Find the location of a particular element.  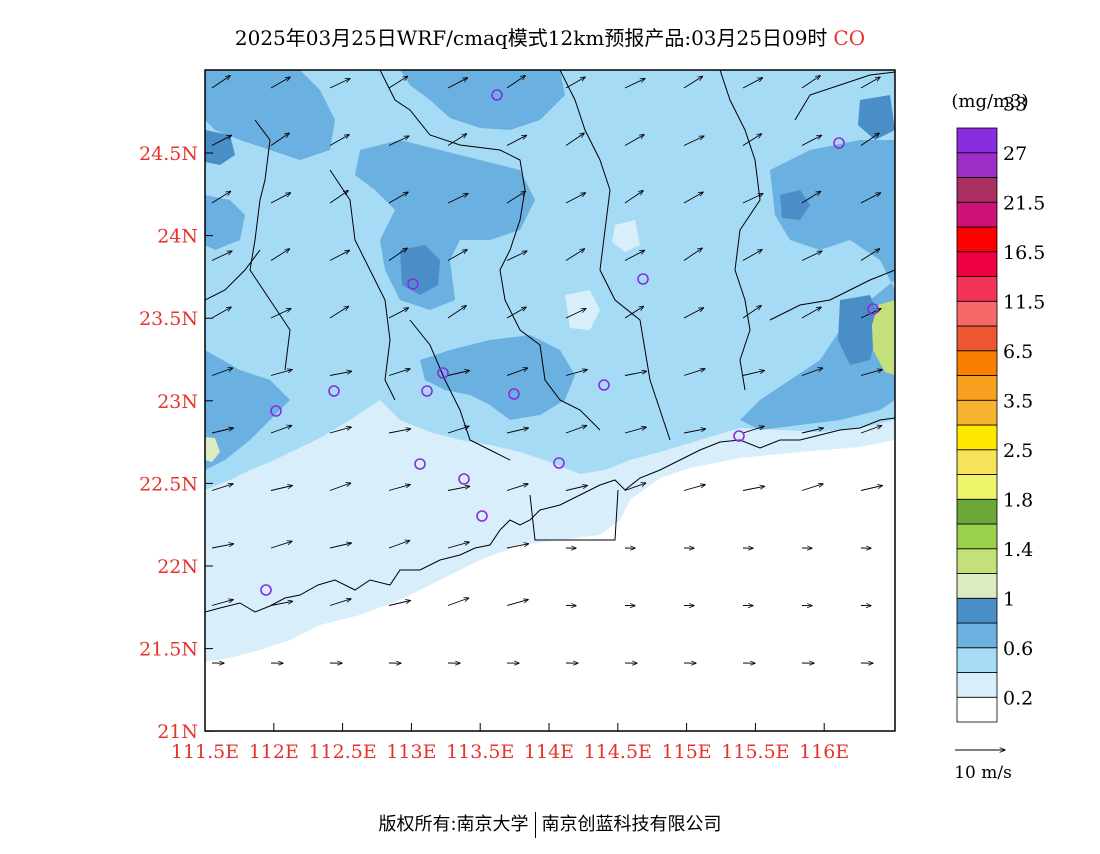

lat-tick-label: 21.5N is located at coordinates (168, 650).